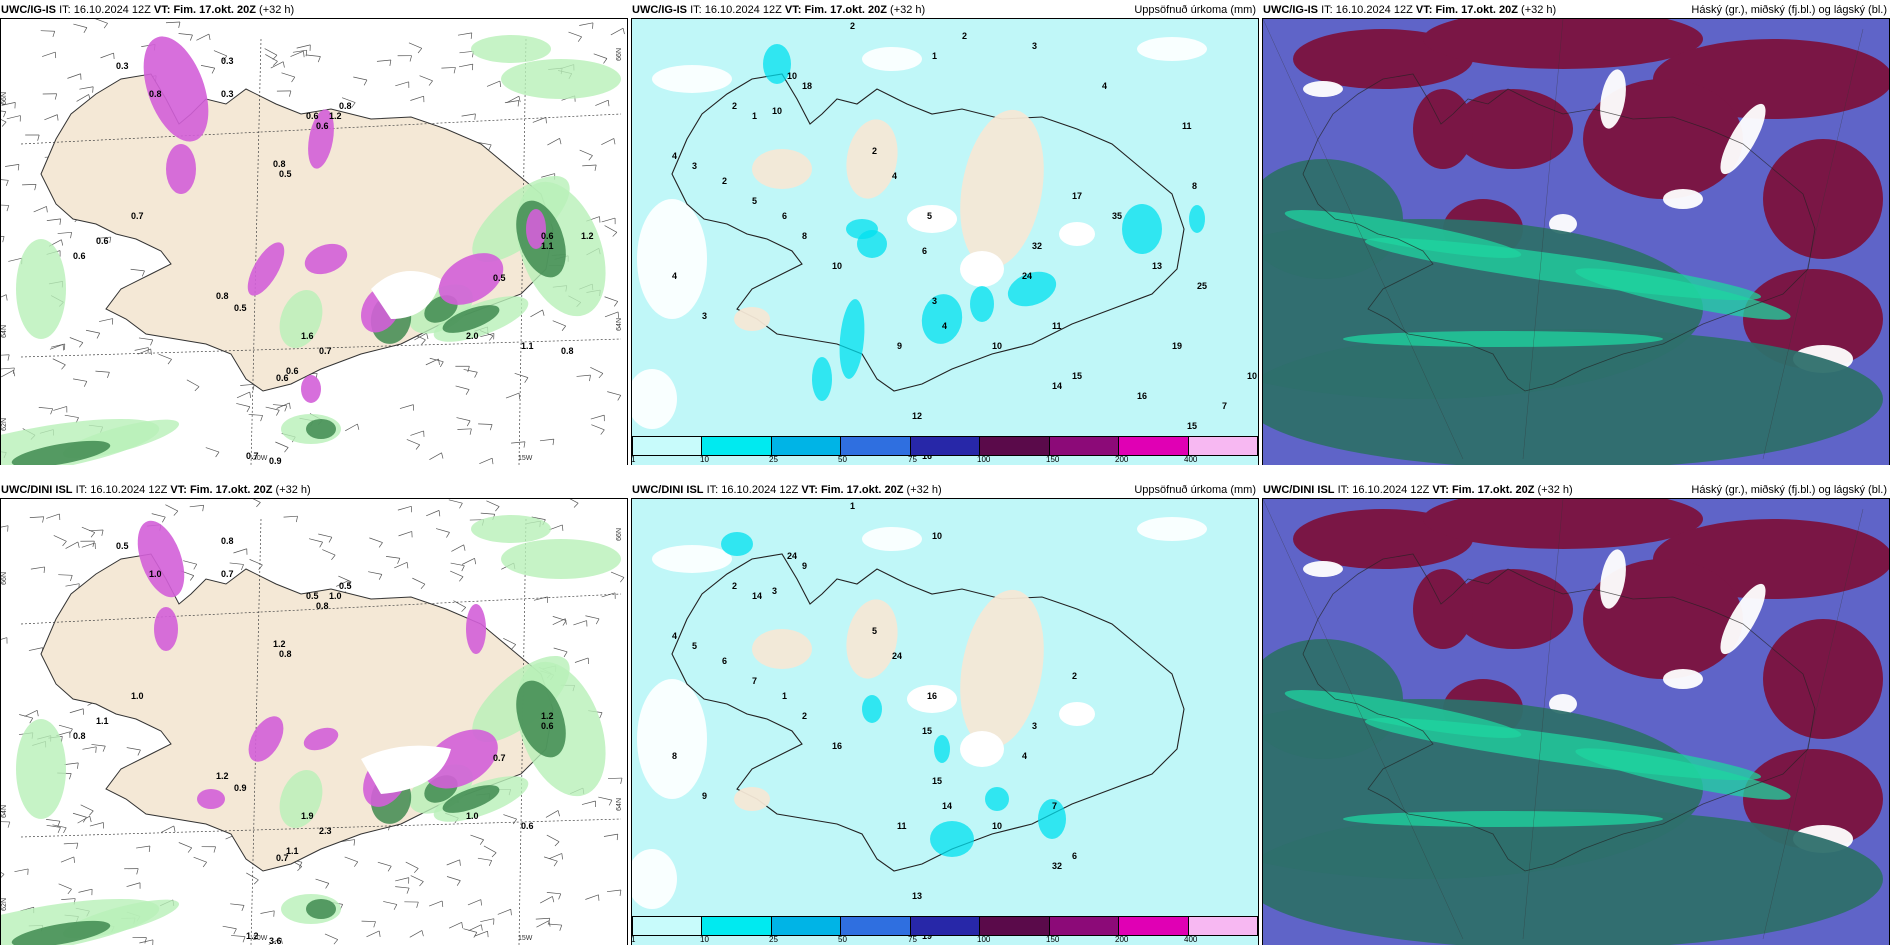 The height and width of the screenshot is (950, 1900). What do you see at coordinates (525, 458) in the screenshot?
I see `lon-label: 15W` at bounding box center [525, 458].